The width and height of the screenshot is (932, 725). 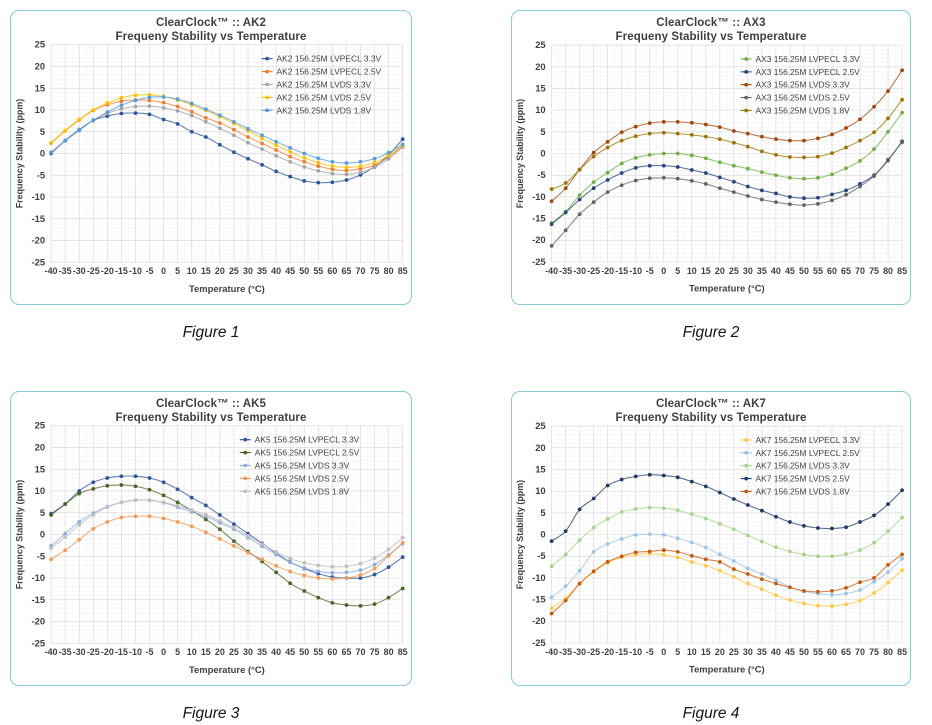 I want to click on legend-label: AK2 156.25M LVPECL 3.3V, so click(x=329, y=59).